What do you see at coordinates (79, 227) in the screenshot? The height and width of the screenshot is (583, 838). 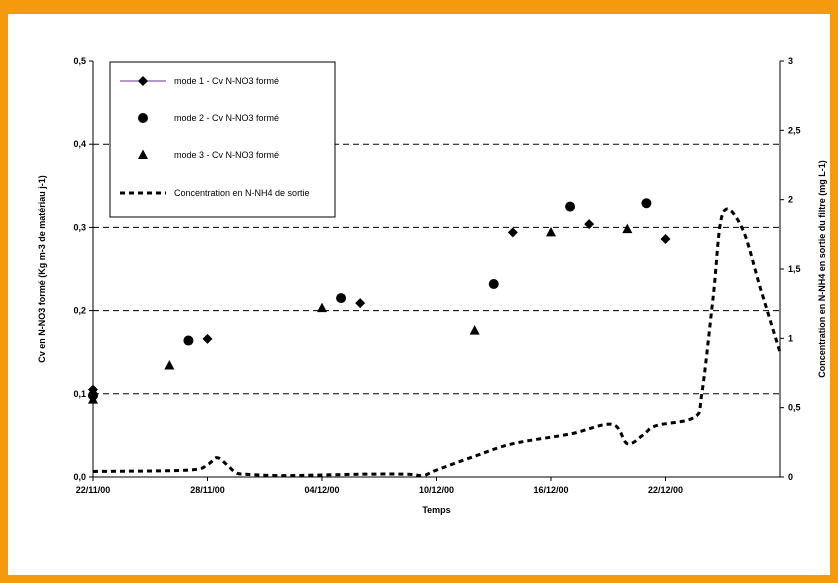 I see `y-tick-label: 0,3` at bounding box center [79, 227].